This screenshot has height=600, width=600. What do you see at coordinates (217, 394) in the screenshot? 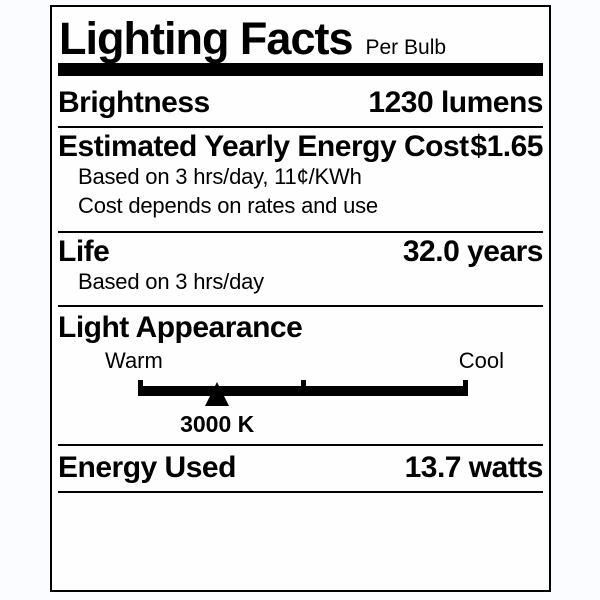
I see `kelvin-marker-triangle-icon` at bounding box center [217, 394].